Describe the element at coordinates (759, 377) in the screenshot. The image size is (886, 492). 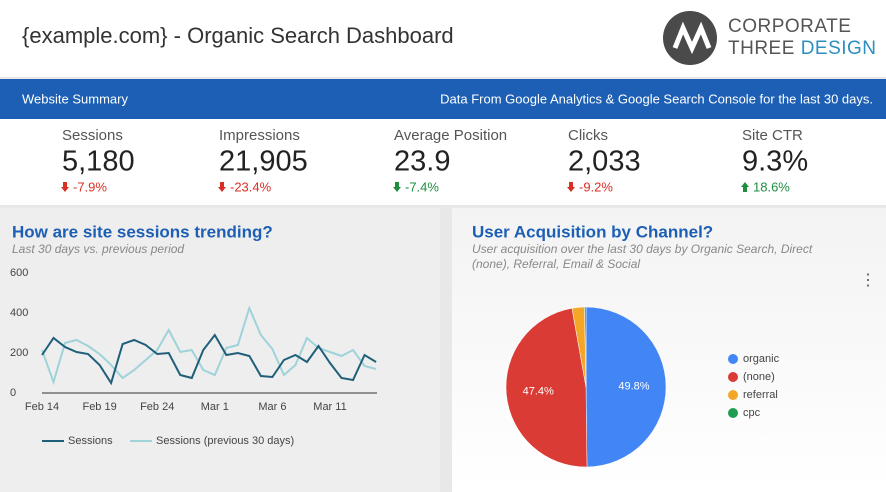
I see `legend-label: (none)` at that location.